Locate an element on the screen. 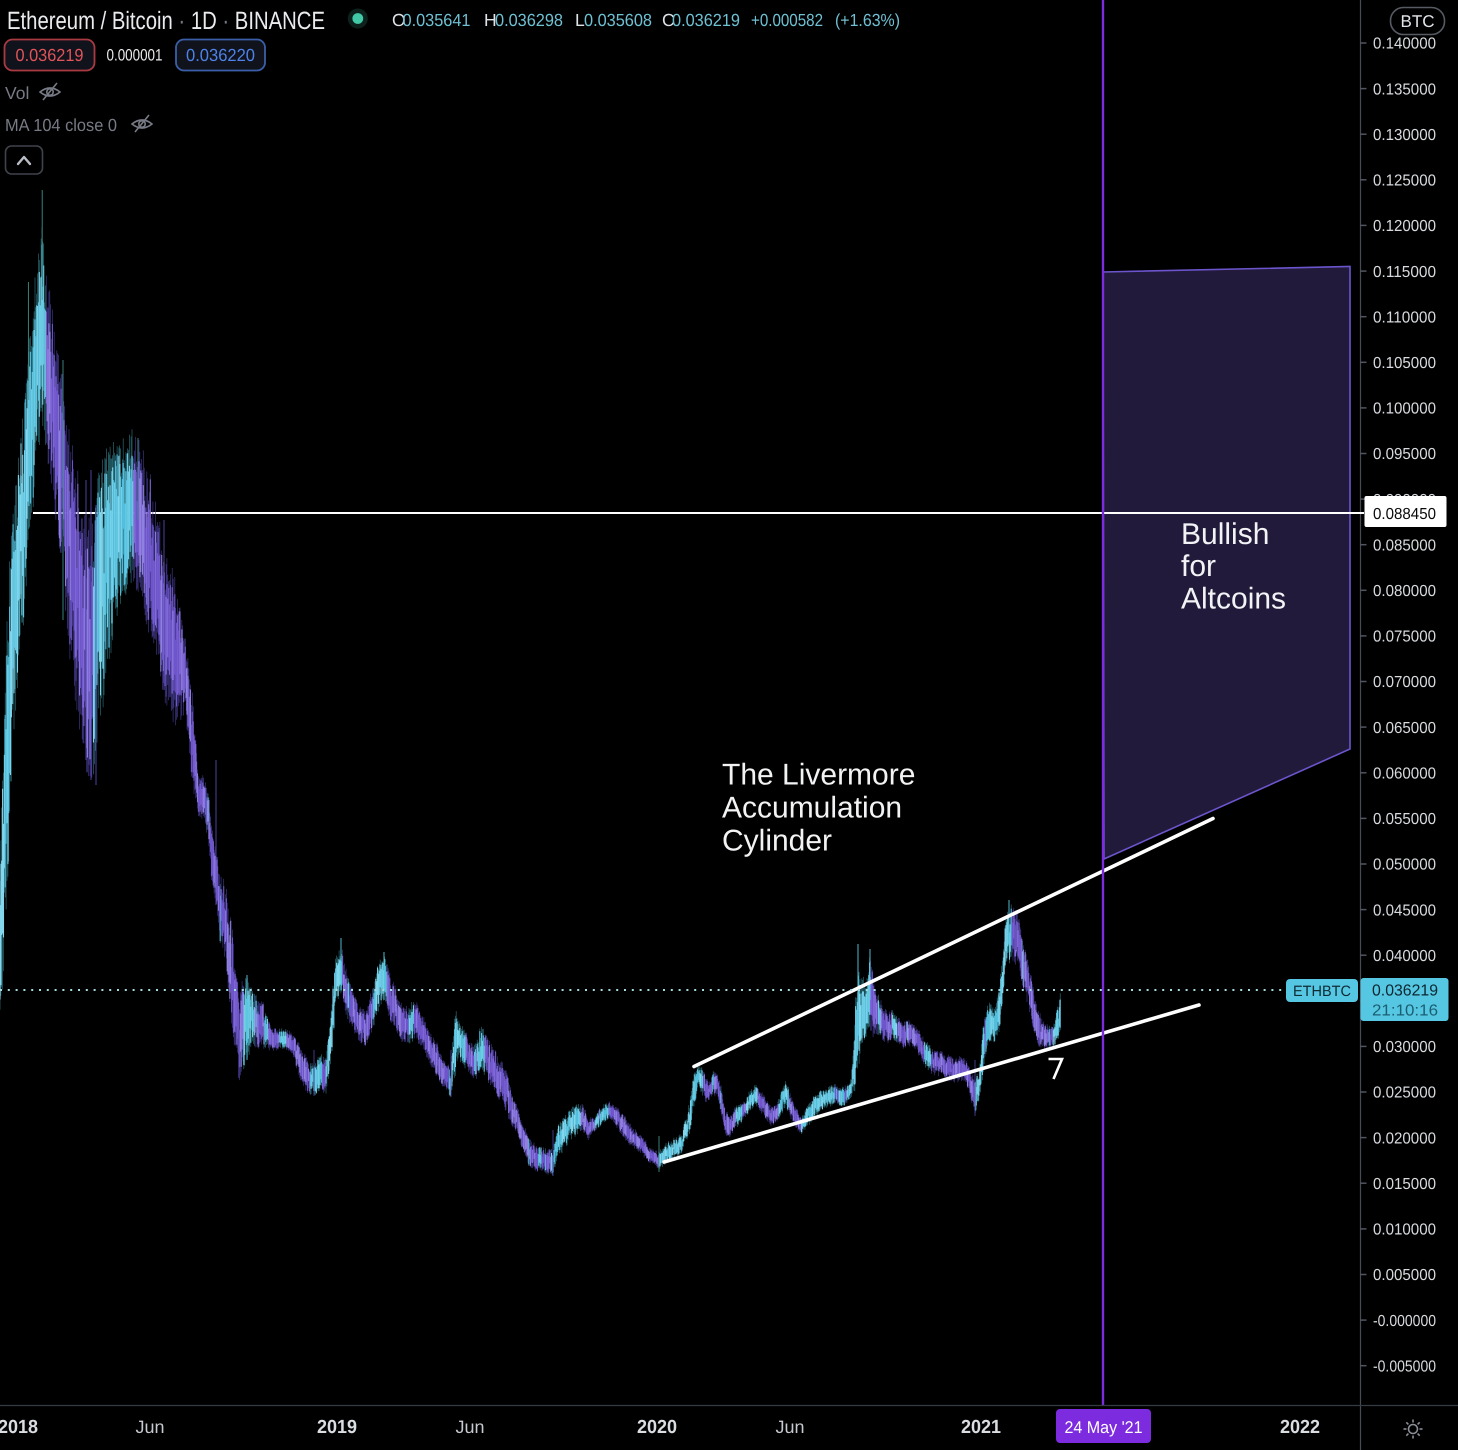 The height and width of the screenshot is (1450, 1458). svg-text: 0.030000 is located at coordinates (1404, 1047).